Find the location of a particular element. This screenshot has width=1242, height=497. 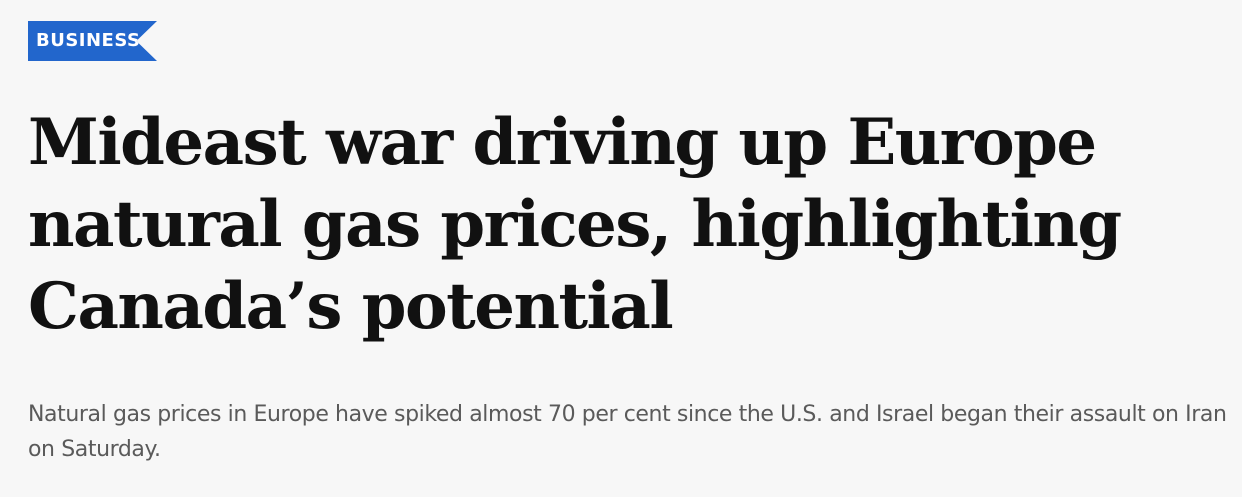

section-tag-label: BUSINESS is located at coordinates (88, 40).